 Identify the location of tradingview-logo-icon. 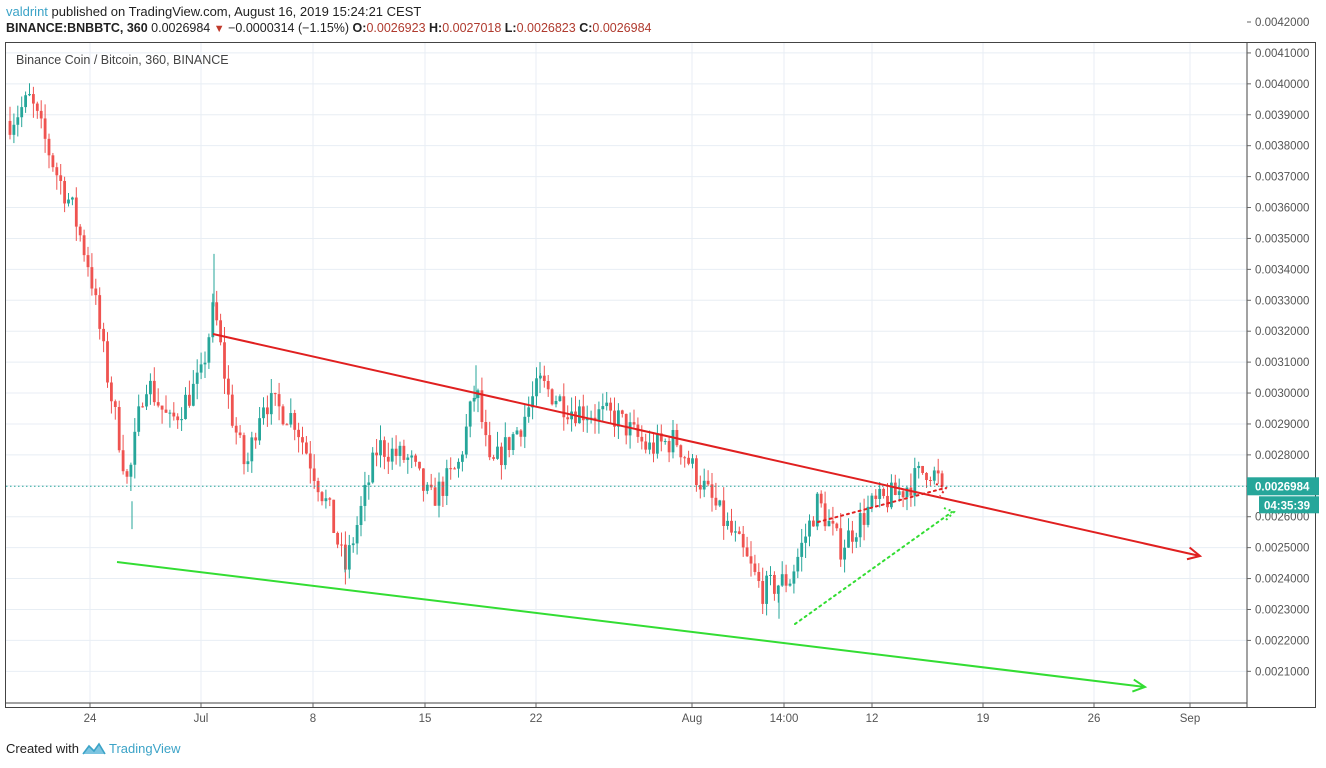
(94, 748).